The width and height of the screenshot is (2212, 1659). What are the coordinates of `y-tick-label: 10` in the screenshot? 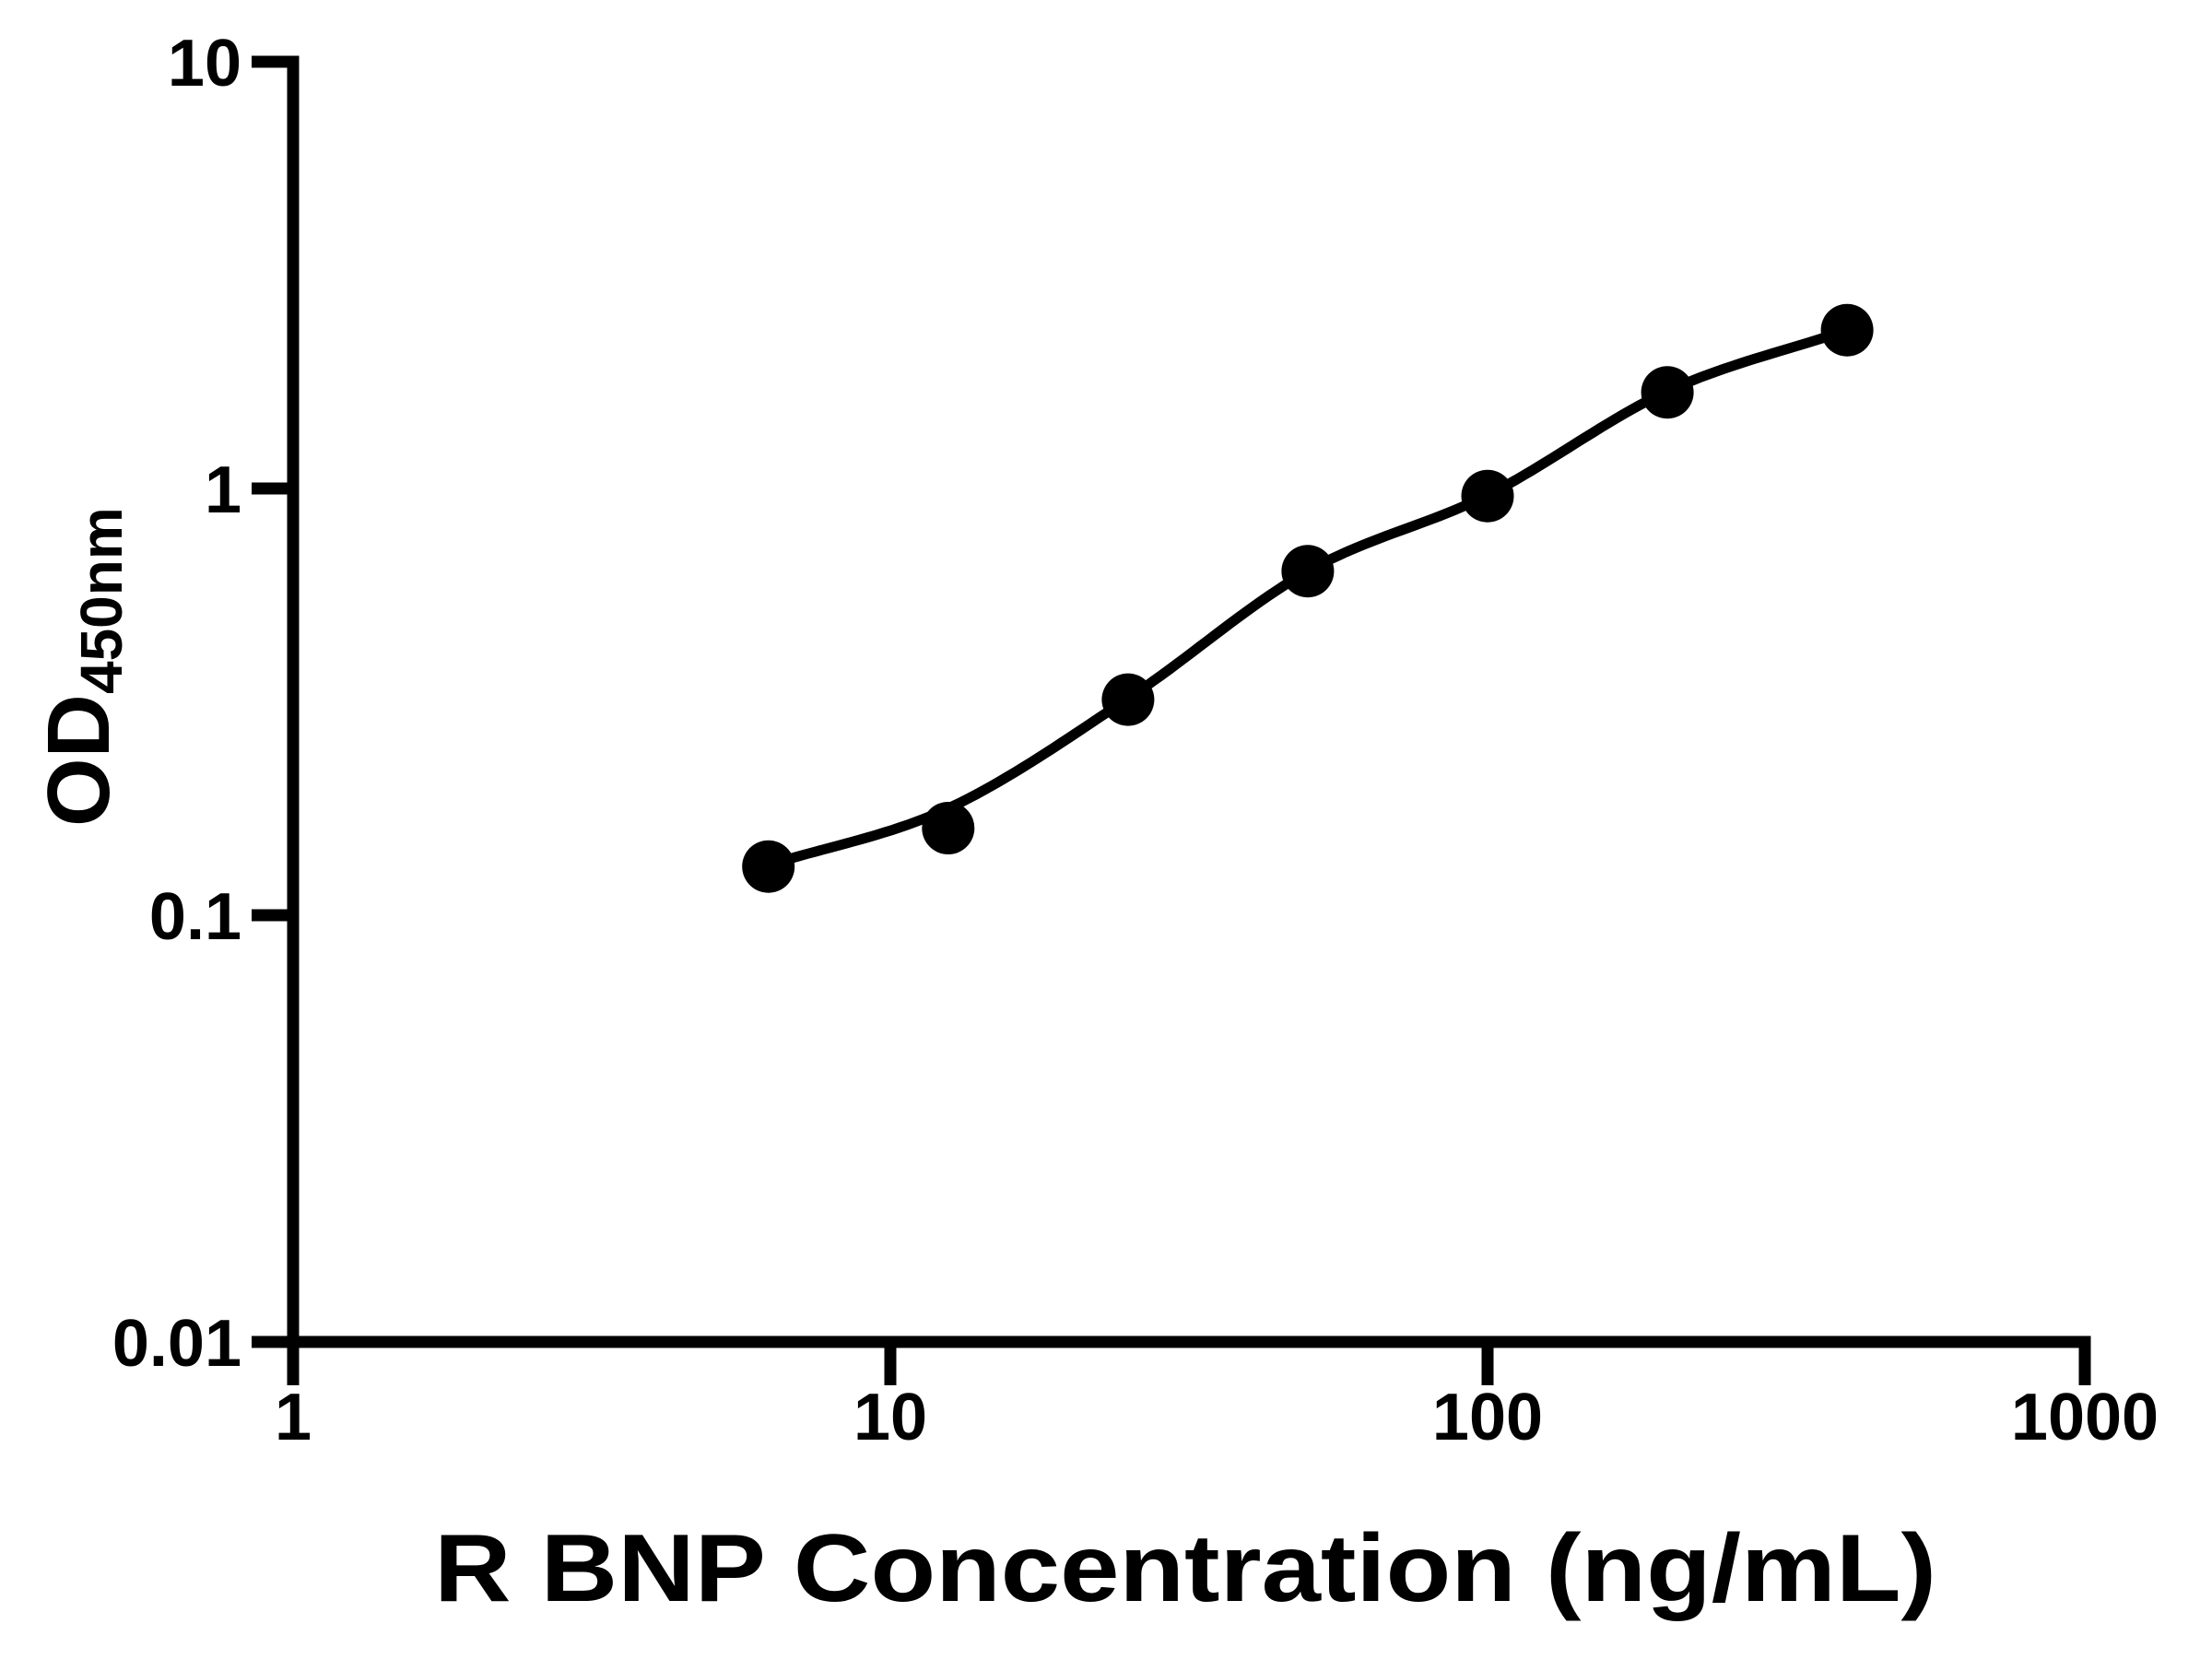 It's located at (204, 63).